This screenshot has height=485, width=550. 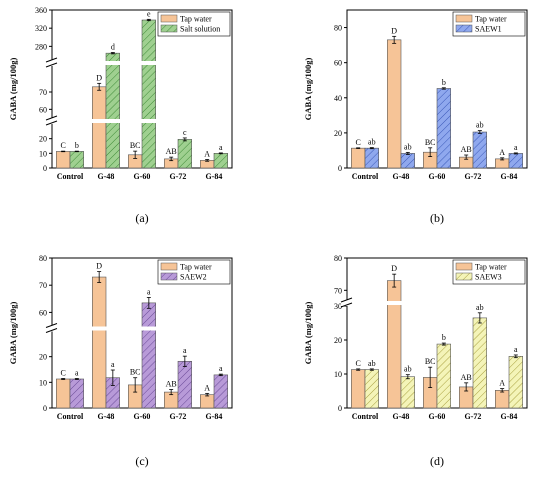 I want to click on y-tick-label: 320, so click(x=41, y=28).